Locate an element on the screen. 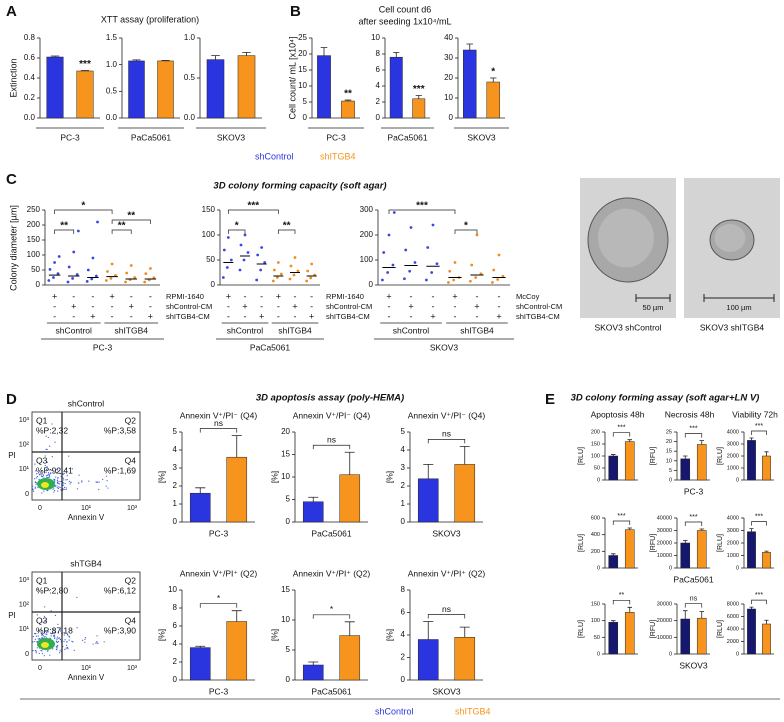  y-tick-label: 150 is located at coordinates (209, 209).